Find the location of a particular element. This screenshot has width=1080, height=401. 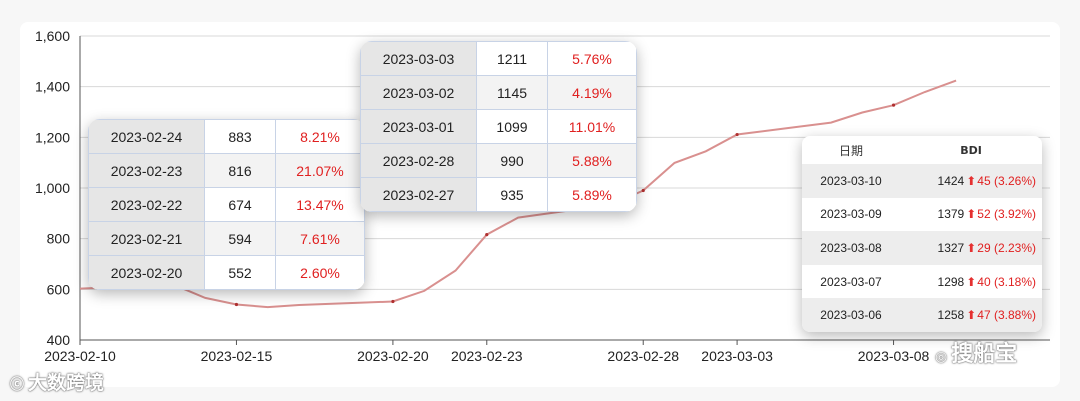

bdi-value: 1424 is located at coordinates (951, 180).